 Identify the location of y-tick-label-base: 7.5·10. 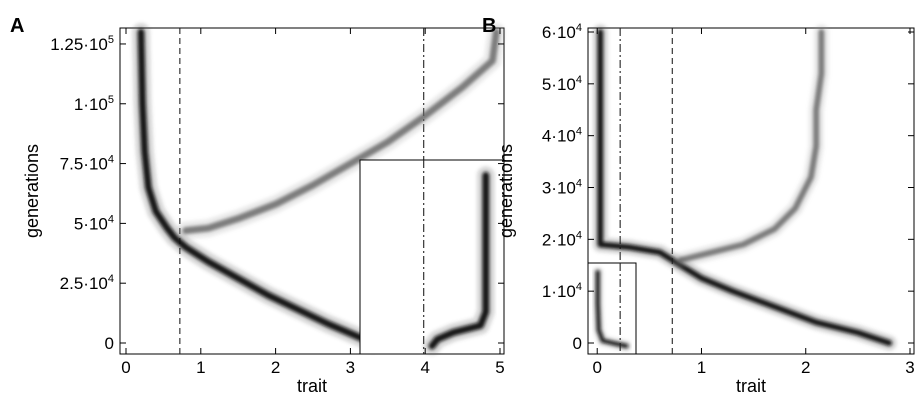
(84, 164).